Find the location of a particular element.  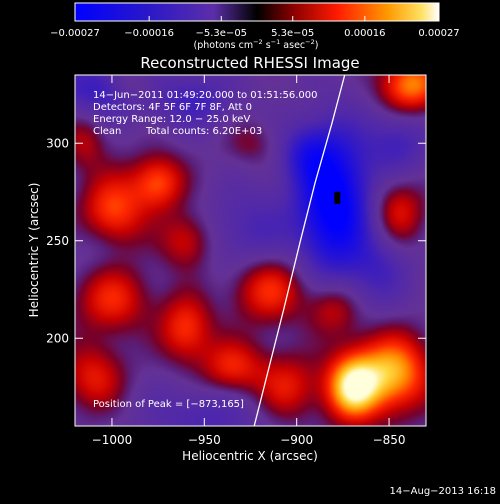

x-tick-label: −900 is located at coordinates (296, 440).